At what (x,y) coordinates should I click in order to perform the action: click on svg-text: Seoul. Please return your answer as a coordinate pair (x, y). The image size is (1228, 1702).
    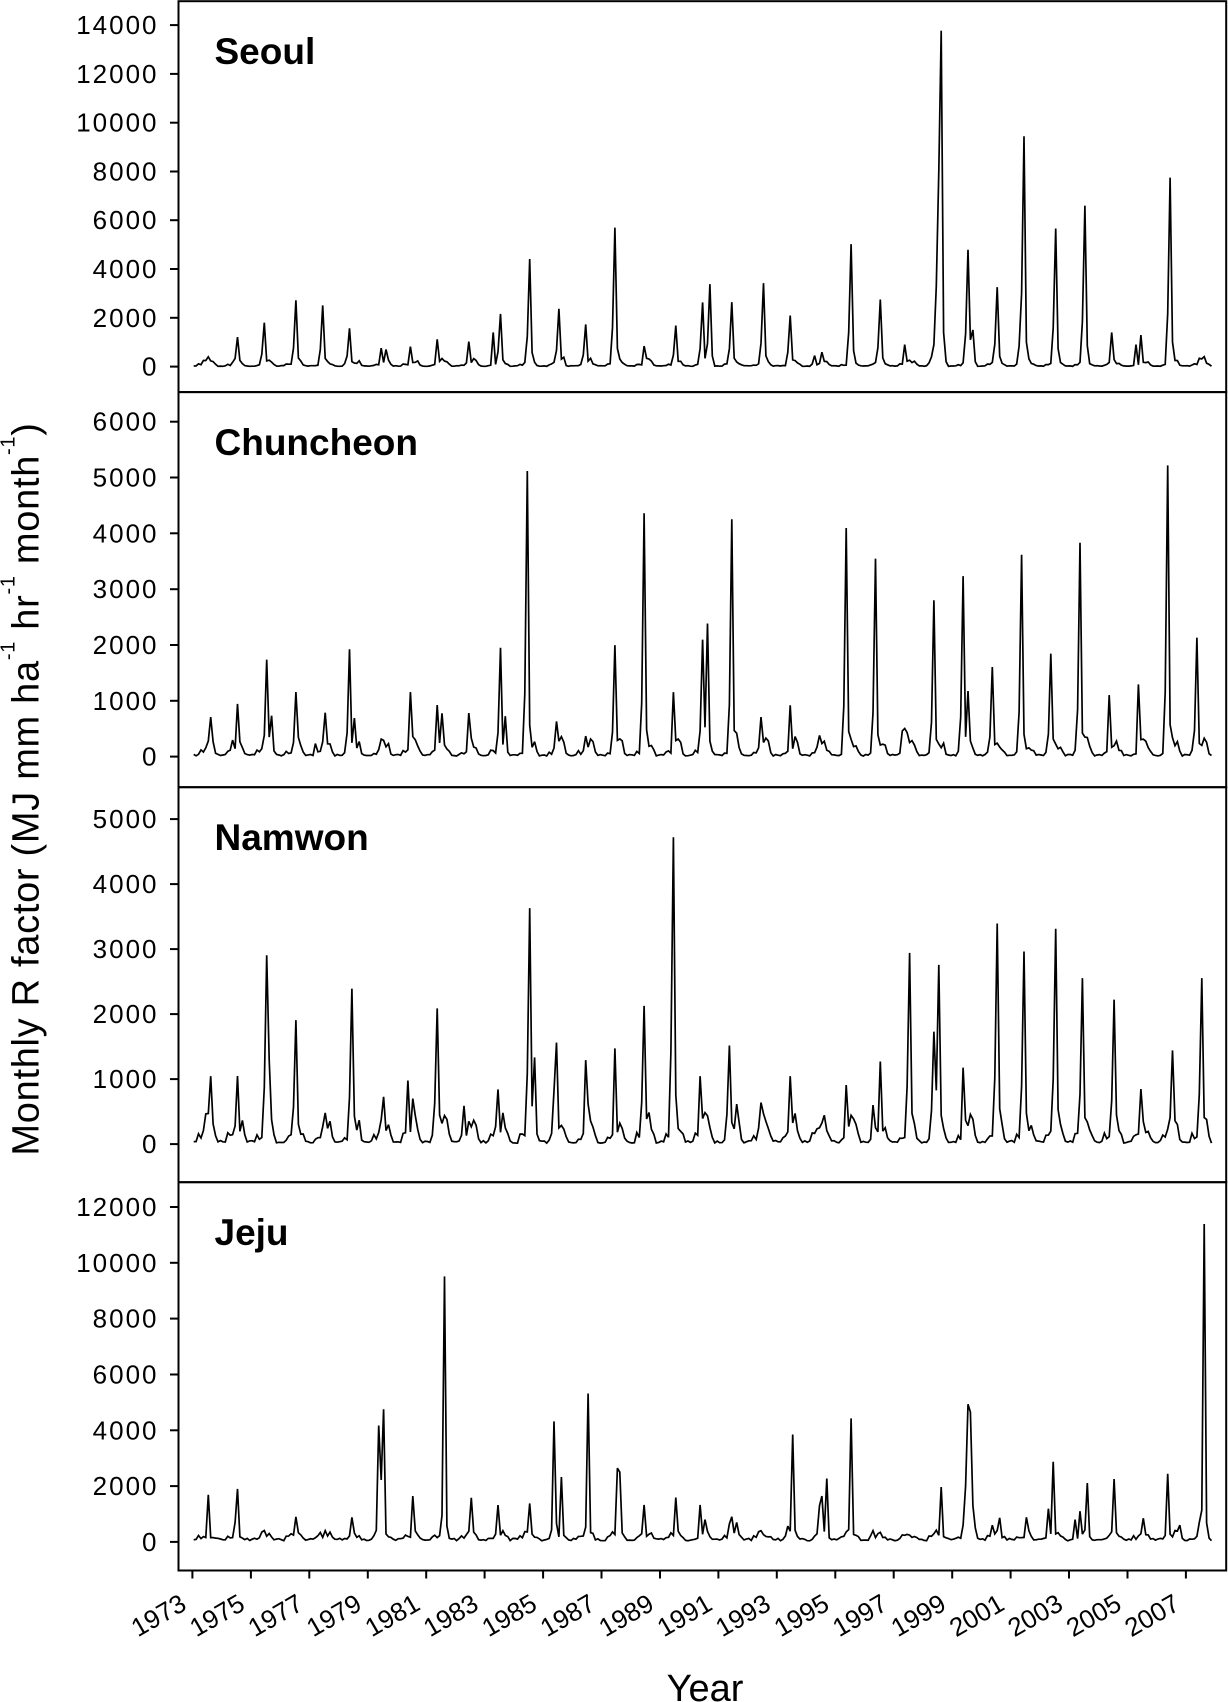
    Looking at the image, I should click on (265, 51).